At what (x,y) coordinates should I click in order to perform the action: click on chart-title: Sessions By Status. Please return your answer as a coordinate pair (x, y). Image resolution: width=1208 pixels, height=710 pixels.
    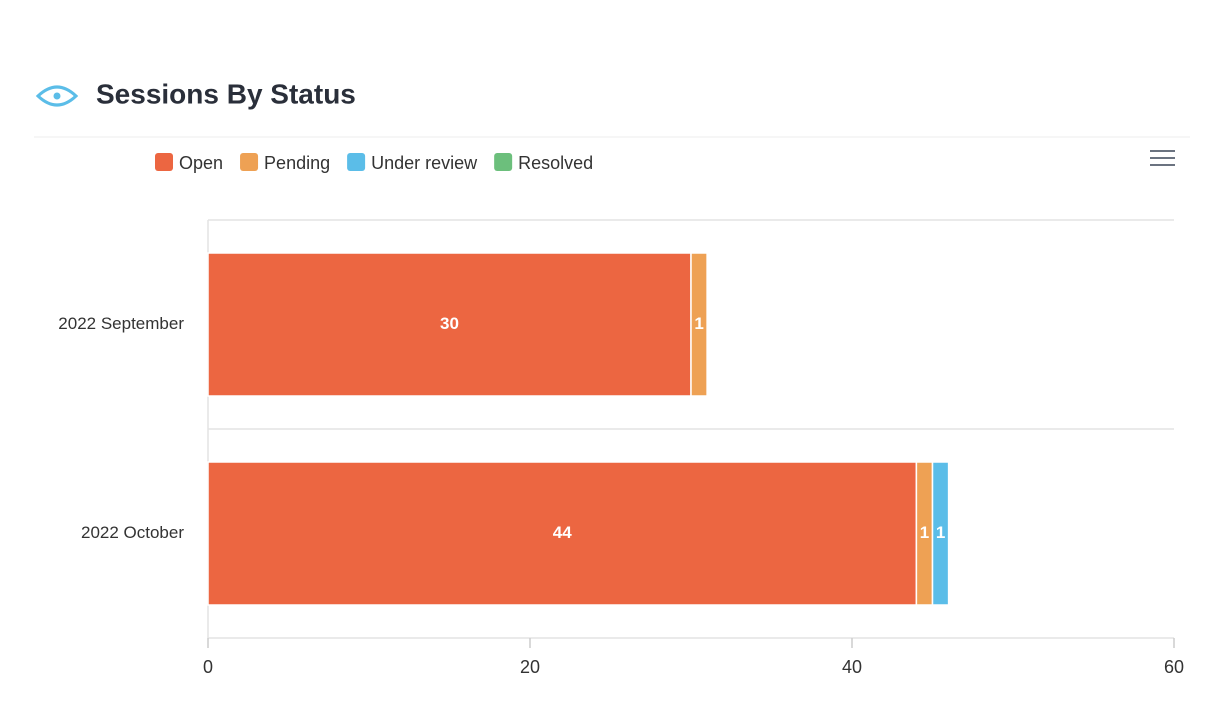
    Looking at the image, I should click on (226, 93).